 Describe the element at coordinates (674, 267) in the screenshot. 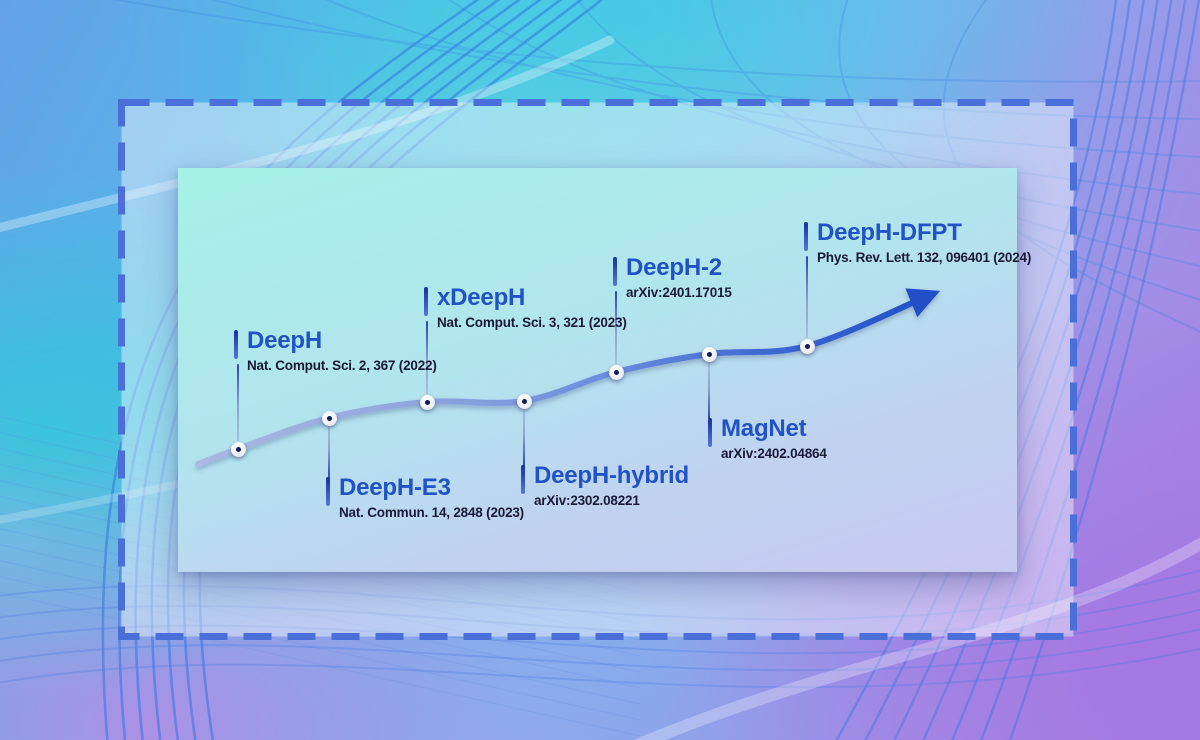

I see `milestone-title: DeepH-2` at that location.